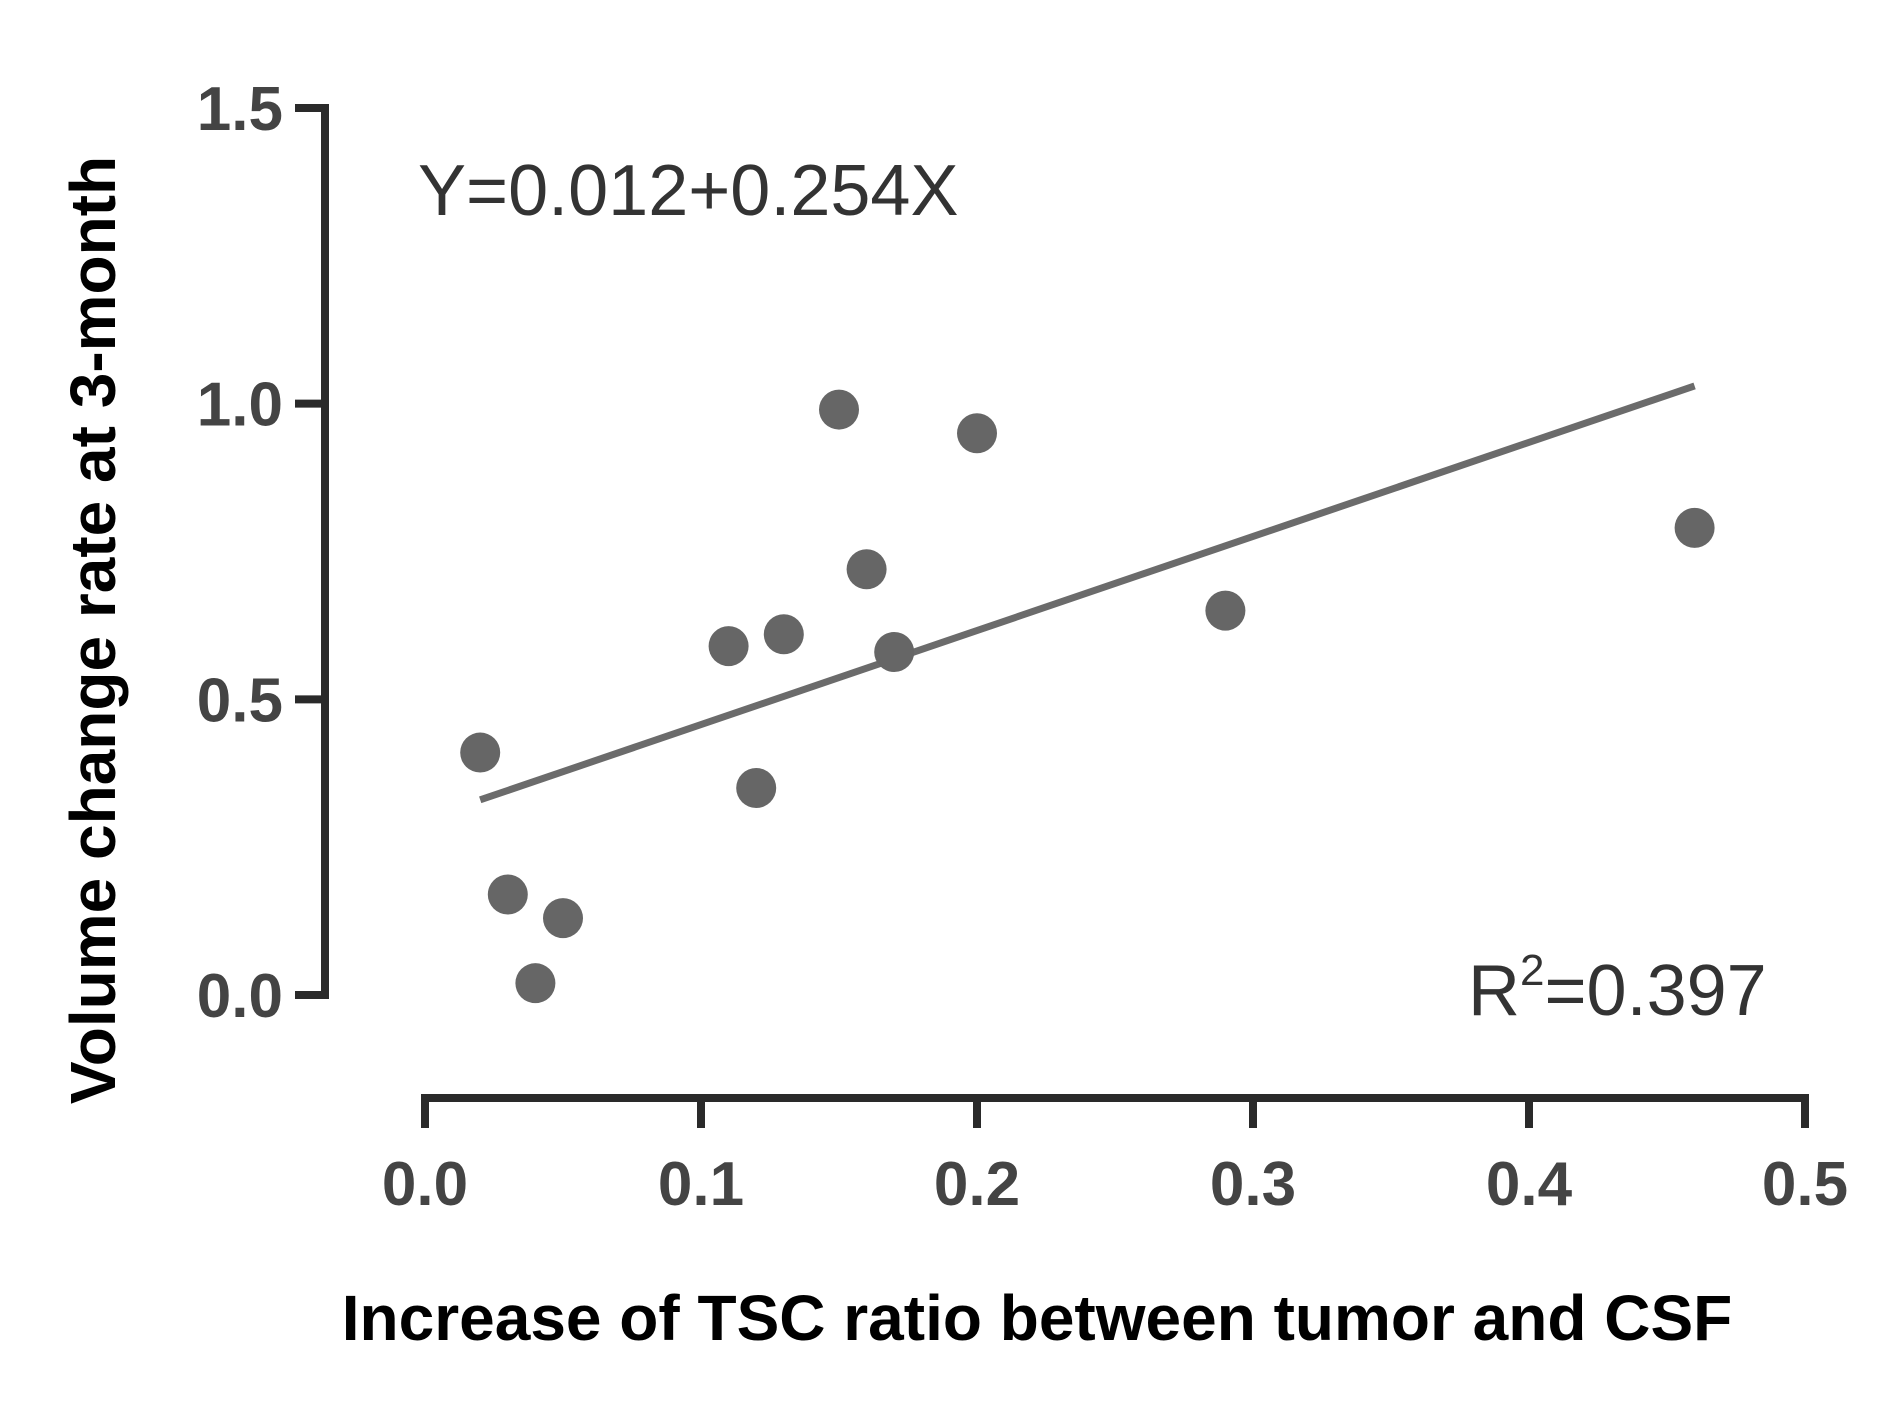 This screenshot has height=1417, width=1890. Describe the element at coordinates (240, 109) in the screenshot. I see `y-tick-label: 1.5` at that location.